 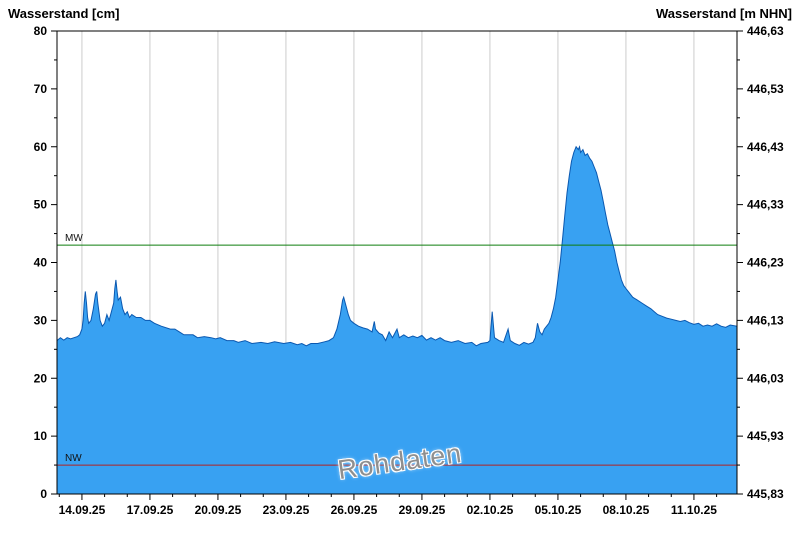 I want to click on y-left-tick-label: 70, so click(x=41, y=89).